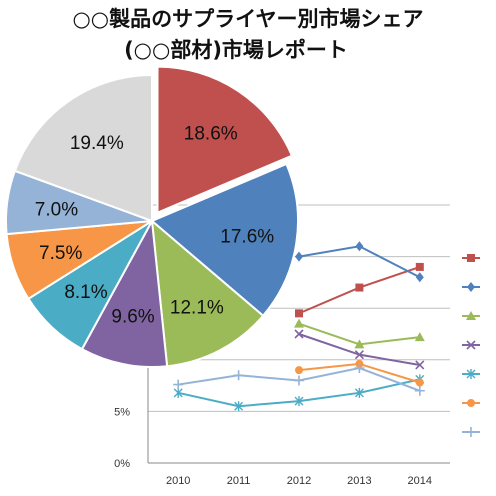 Image resolution: width=496 pixels, height=496 pixels. I want to click on chart-title-line1: ○○製品のサプライヤー別市場シェア, so click(247, 19).